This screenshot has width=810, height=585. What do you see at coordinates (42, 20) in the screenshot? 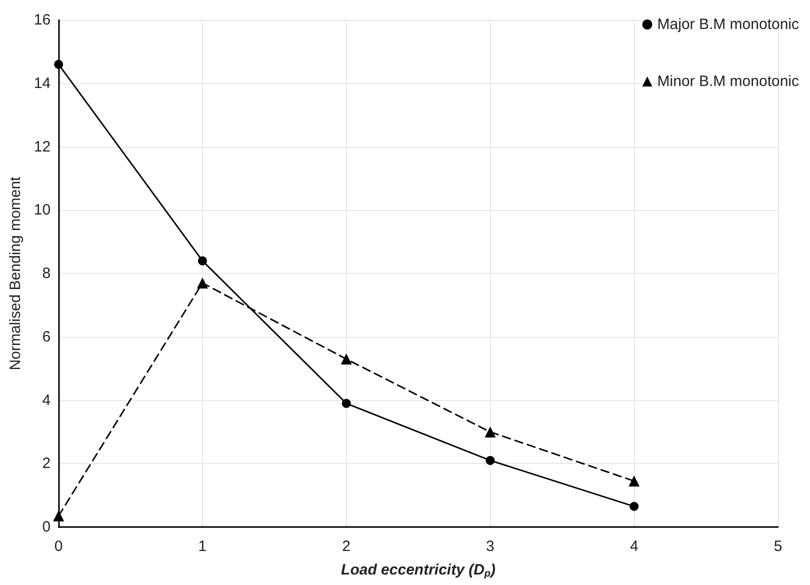
I see `y-tick-label: 16` at bounding box center [42, 20].